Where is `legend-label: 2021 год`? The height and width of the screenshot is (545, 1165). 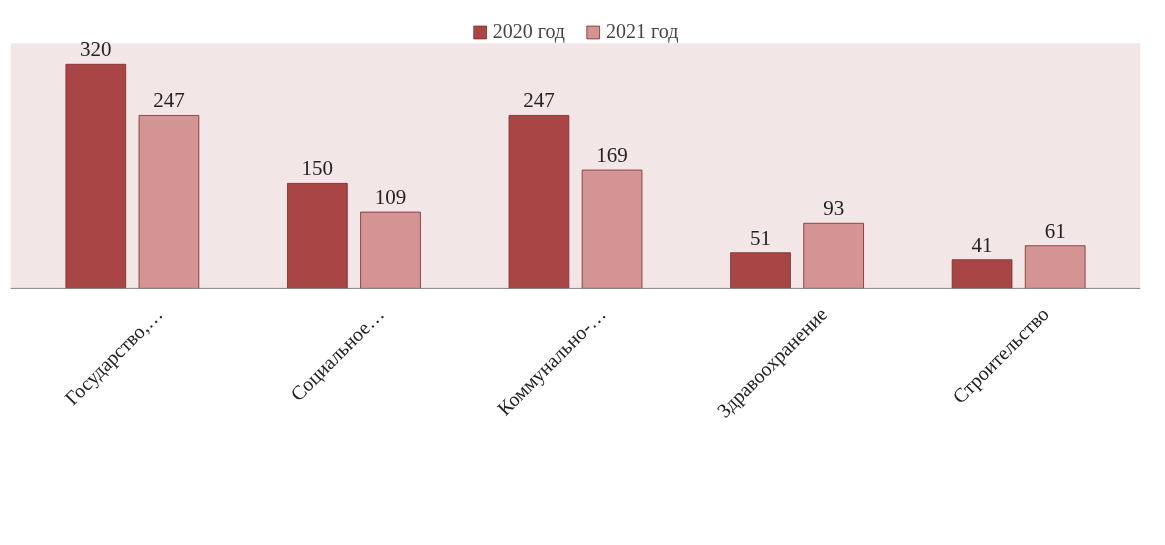 legend-label: 2021 год is located at coordinates (642, 31).